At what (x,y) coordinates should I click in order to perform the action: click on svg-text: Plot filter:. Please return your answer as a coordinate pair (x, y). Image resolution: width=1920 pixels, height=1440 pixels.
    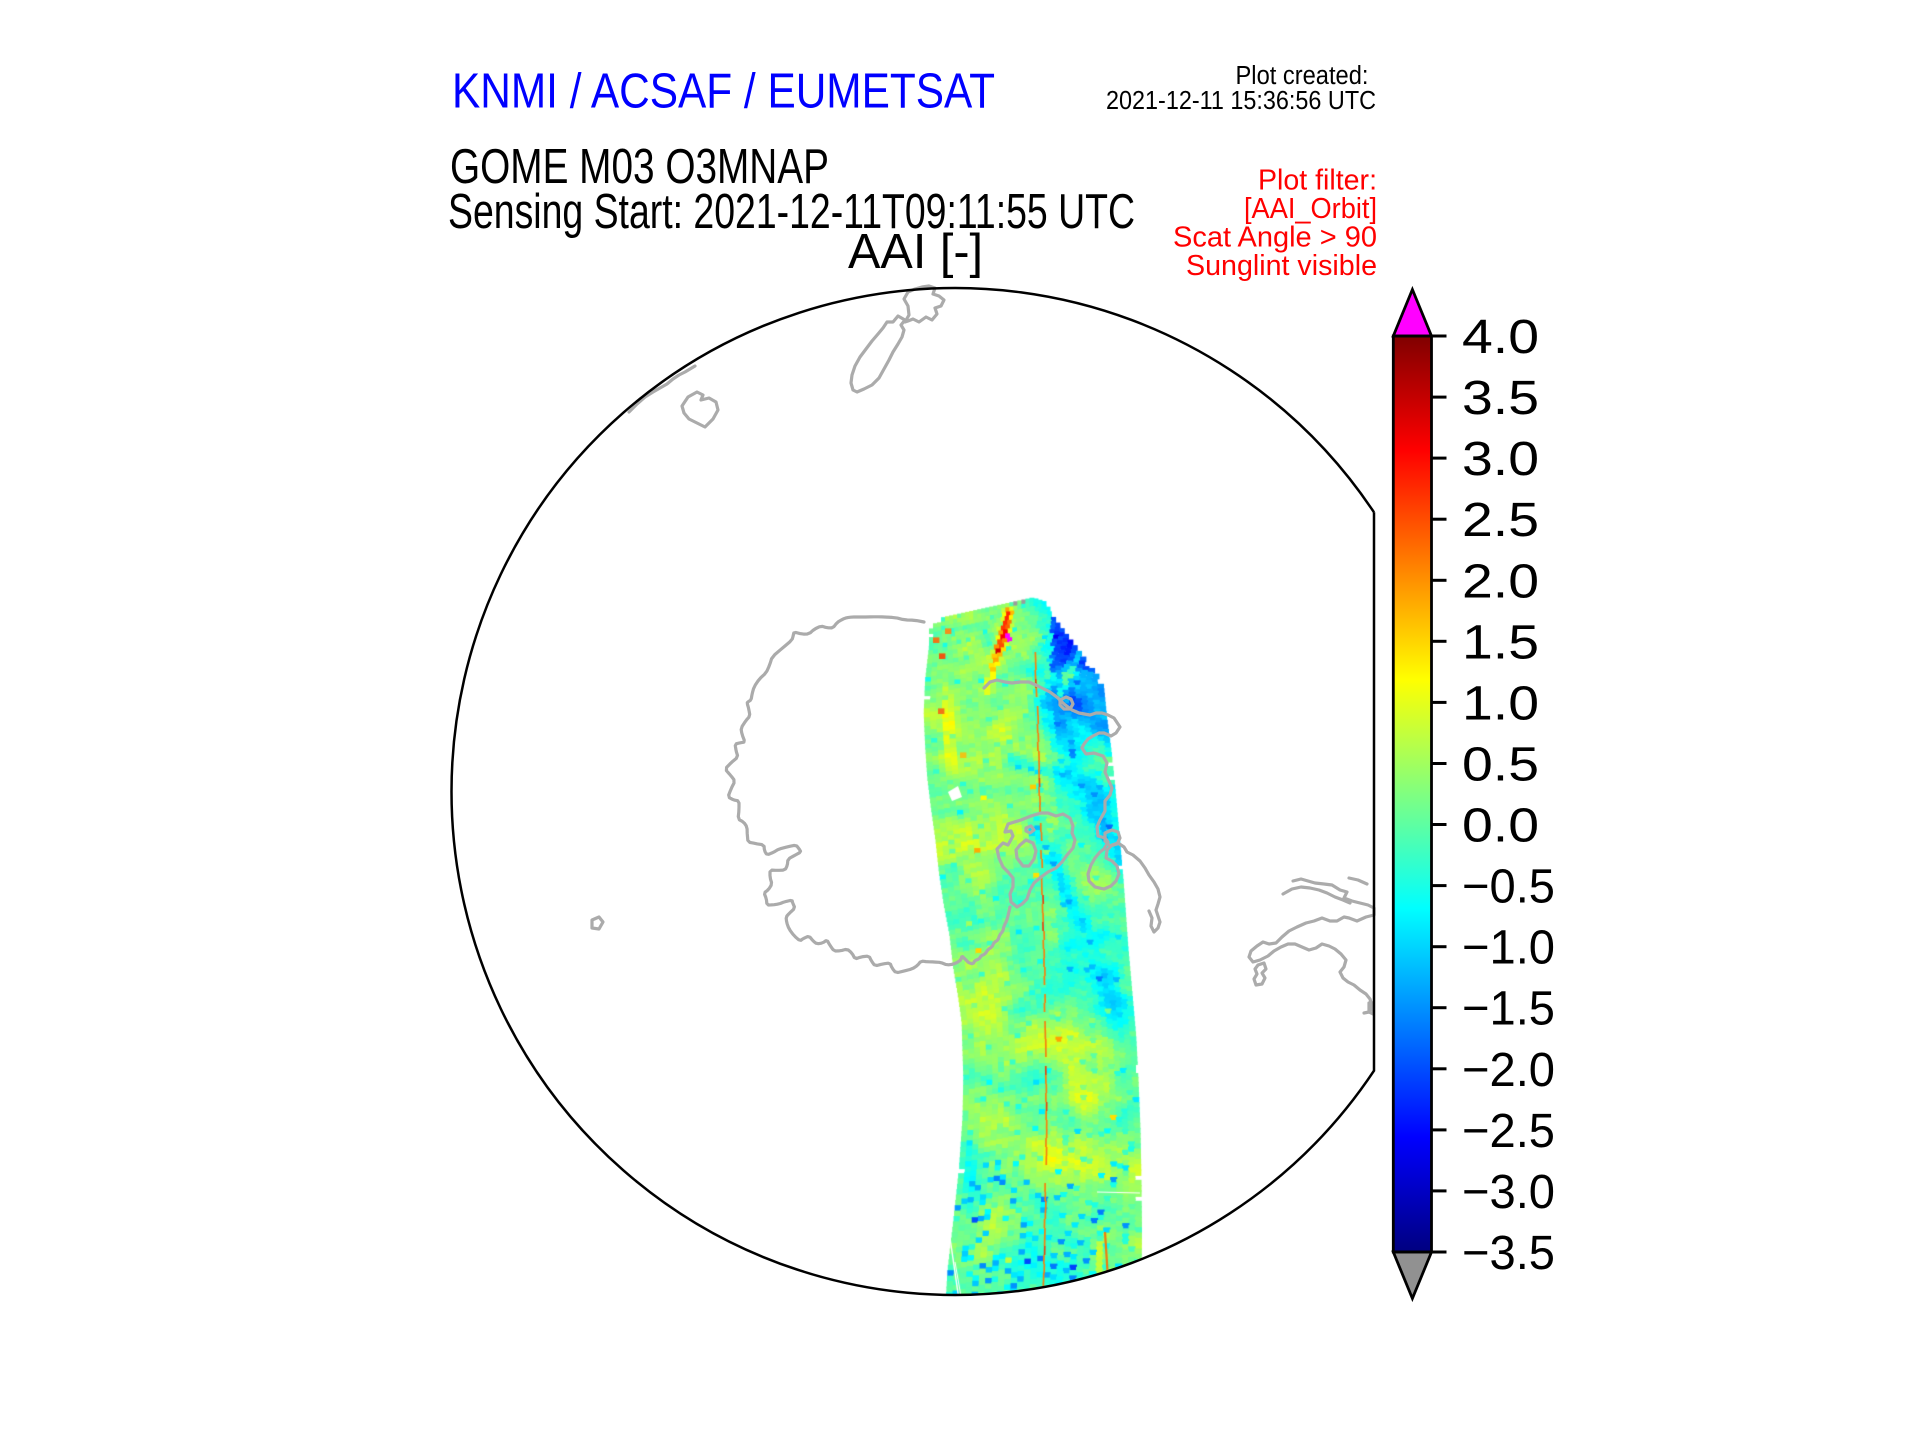
    Looking at the image, I should click on (1317, 180).